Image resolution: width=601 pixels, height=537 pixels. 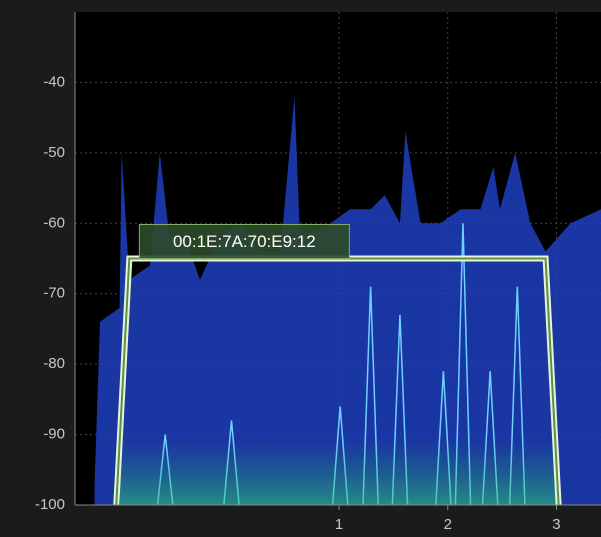 What do you see at coordinates (54, 81) in the screenshot?
I see `y-tick-label: -40` at bounding box center [54, 81].